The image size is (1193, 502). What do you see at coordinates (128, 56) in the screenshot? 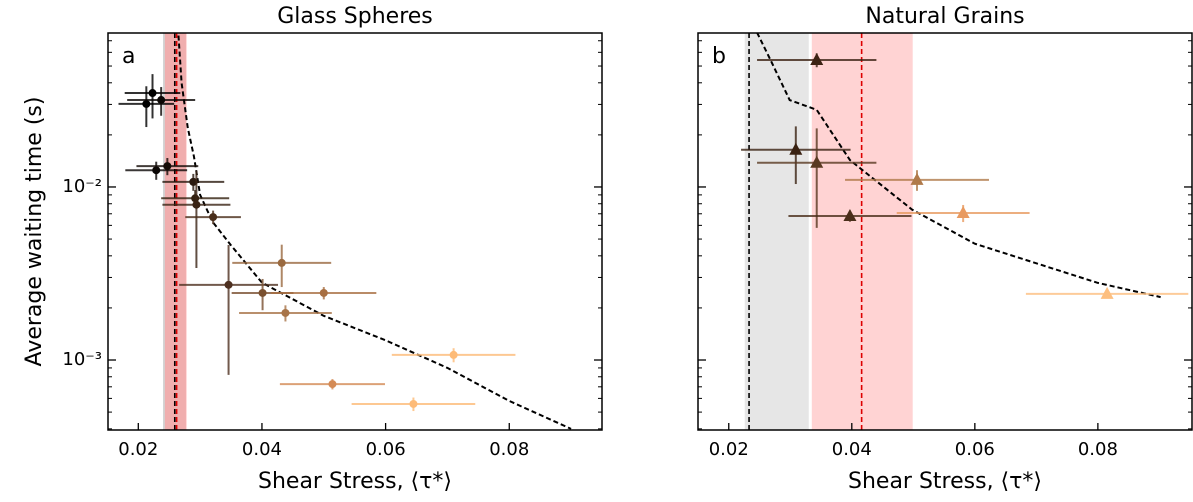
I see `panel-label: a` at bounding box center [128, 56].